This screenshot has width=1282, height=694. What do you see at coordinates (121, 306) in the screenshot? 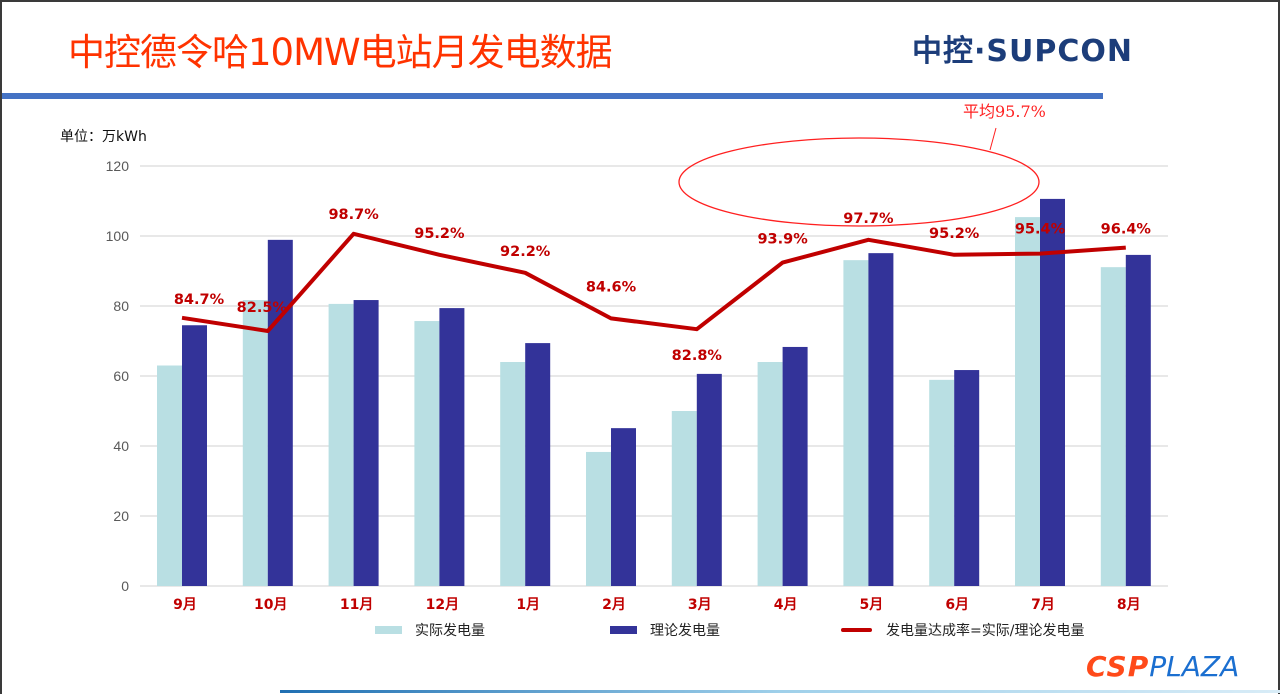
I see `y-tick-label: 80` at bounding box center [121, 306].